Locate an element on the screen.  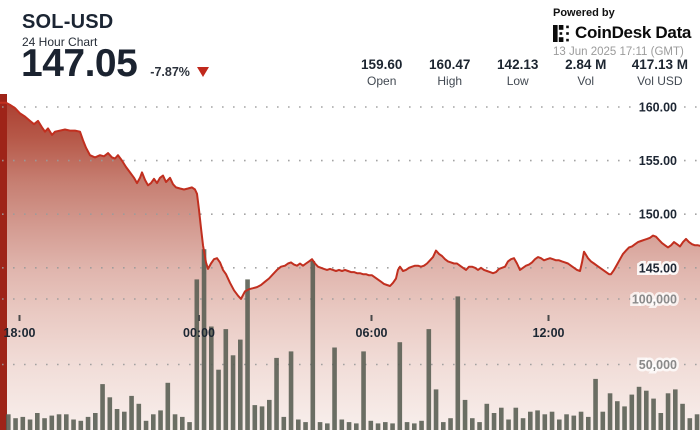
stat-open: 159.60 Open is located at coordinates (382, 73).